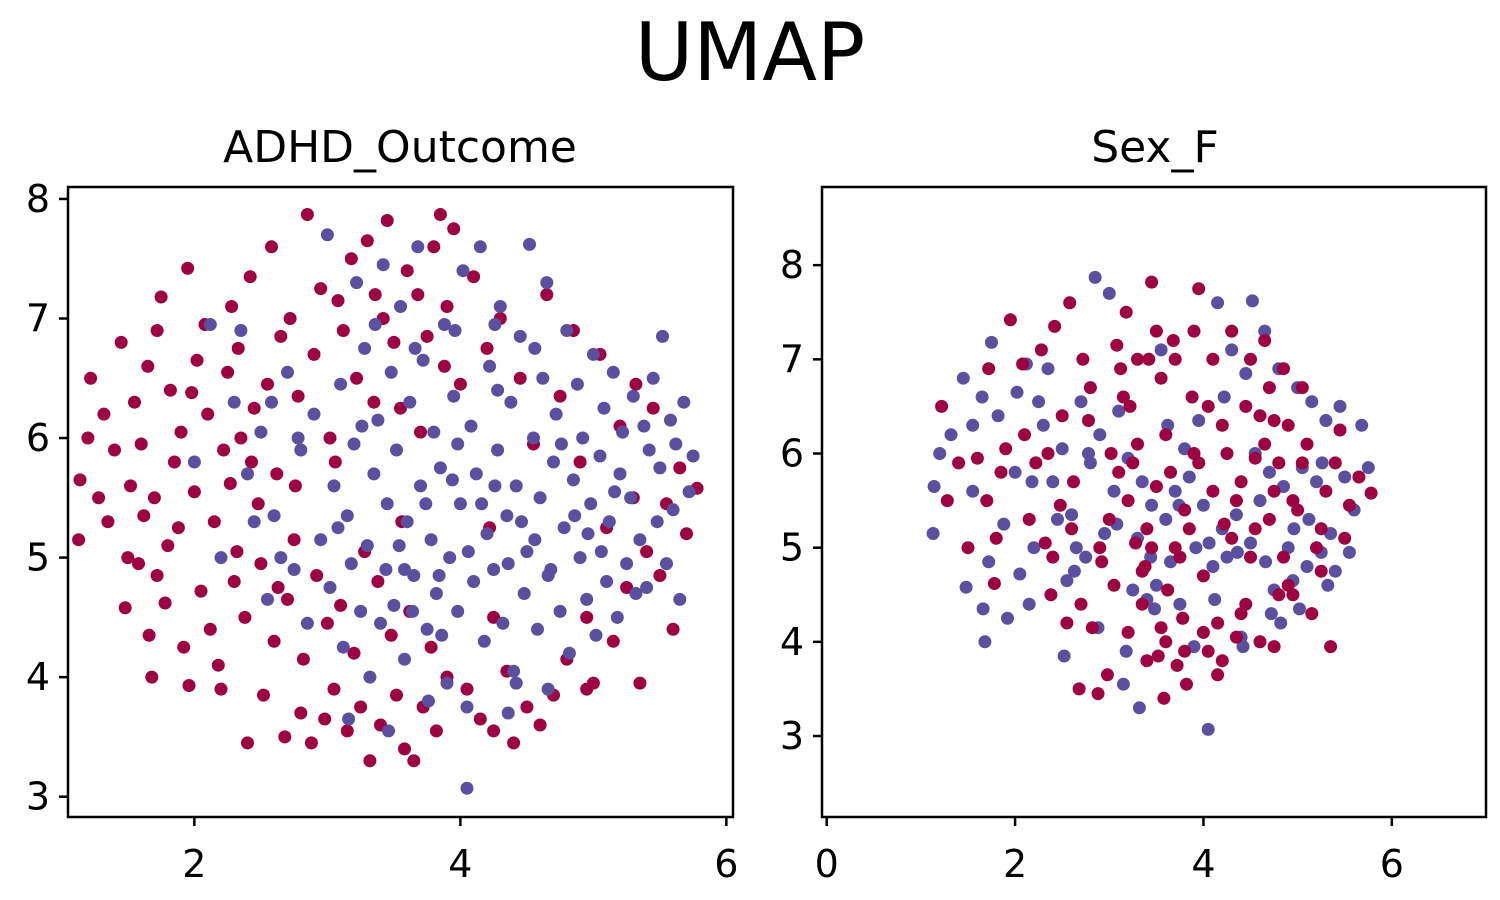 The width and height of the screenshot is (1500, 900). I want to click on y-tick-label: 6, so click(792, 454).